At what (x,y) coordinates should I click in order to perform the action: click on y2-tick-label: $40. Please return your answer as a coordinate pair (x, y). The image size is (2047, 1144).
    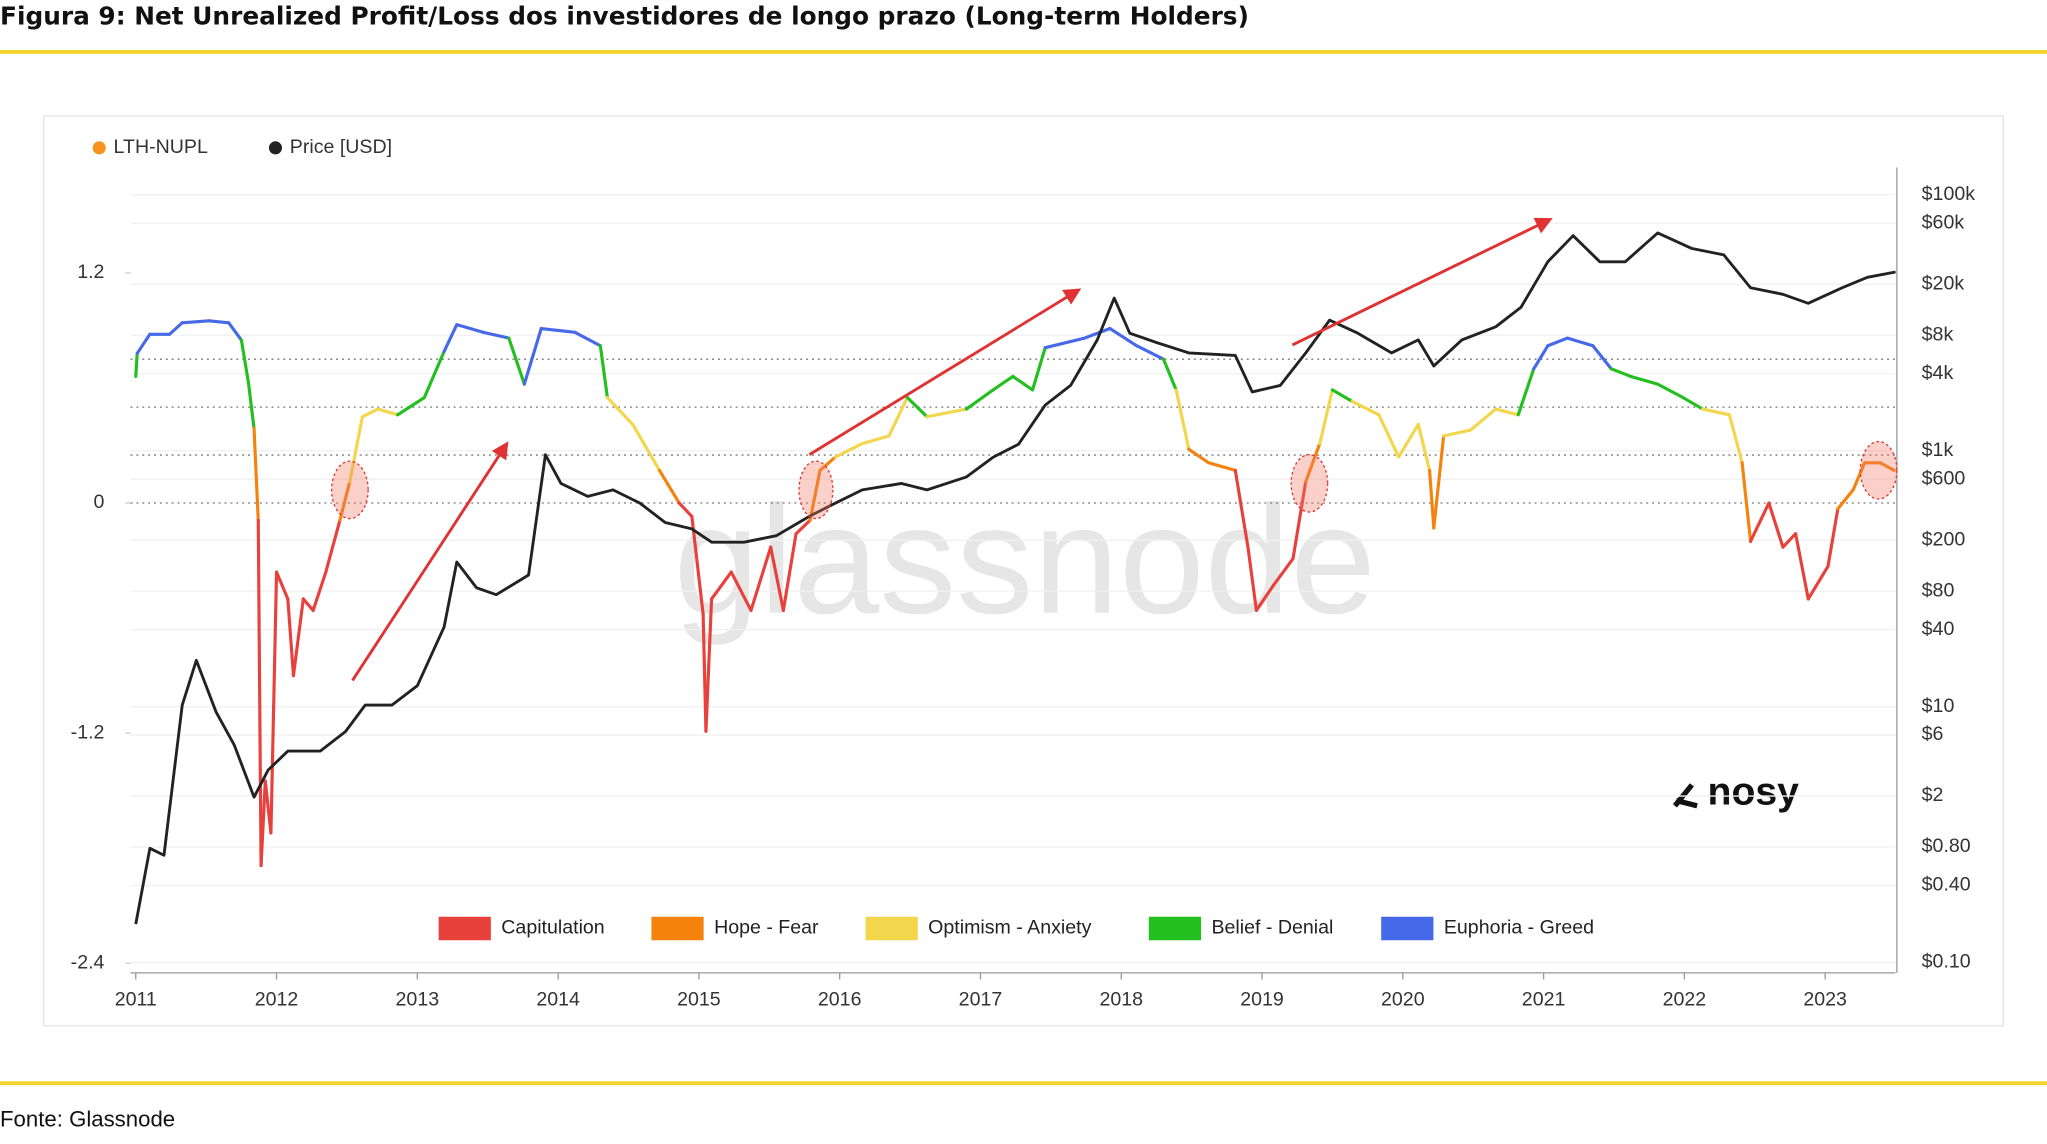
    Looking at the image, I should click on (1938, 629).